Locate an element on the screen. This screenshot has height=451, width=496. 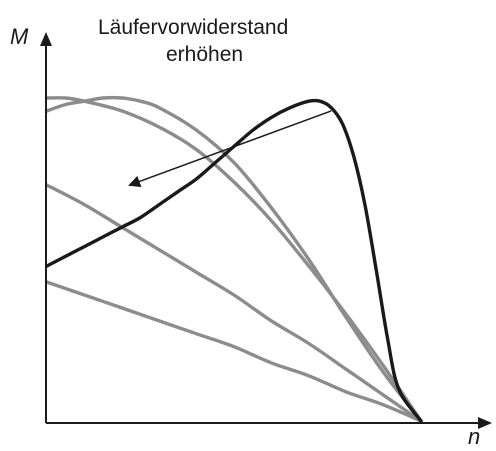
y-axis-arrow-icon is located at coordinates (46, 39).